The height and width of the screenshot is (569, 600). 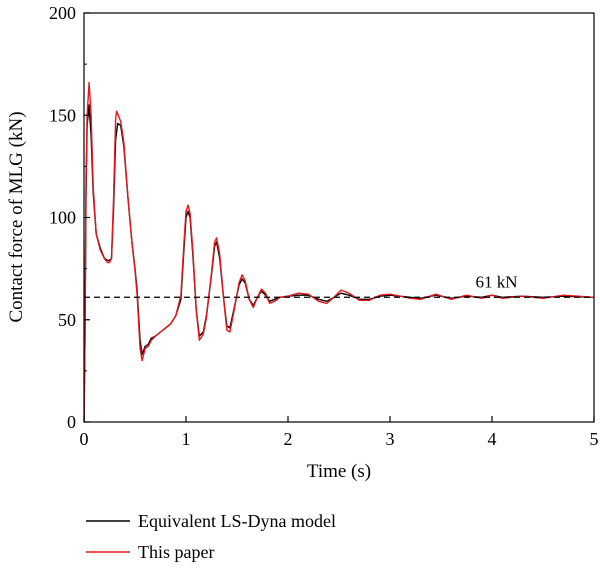 I want to click on y-axis-label: Contact force of MLG (kN), so click(x=16, y=216).